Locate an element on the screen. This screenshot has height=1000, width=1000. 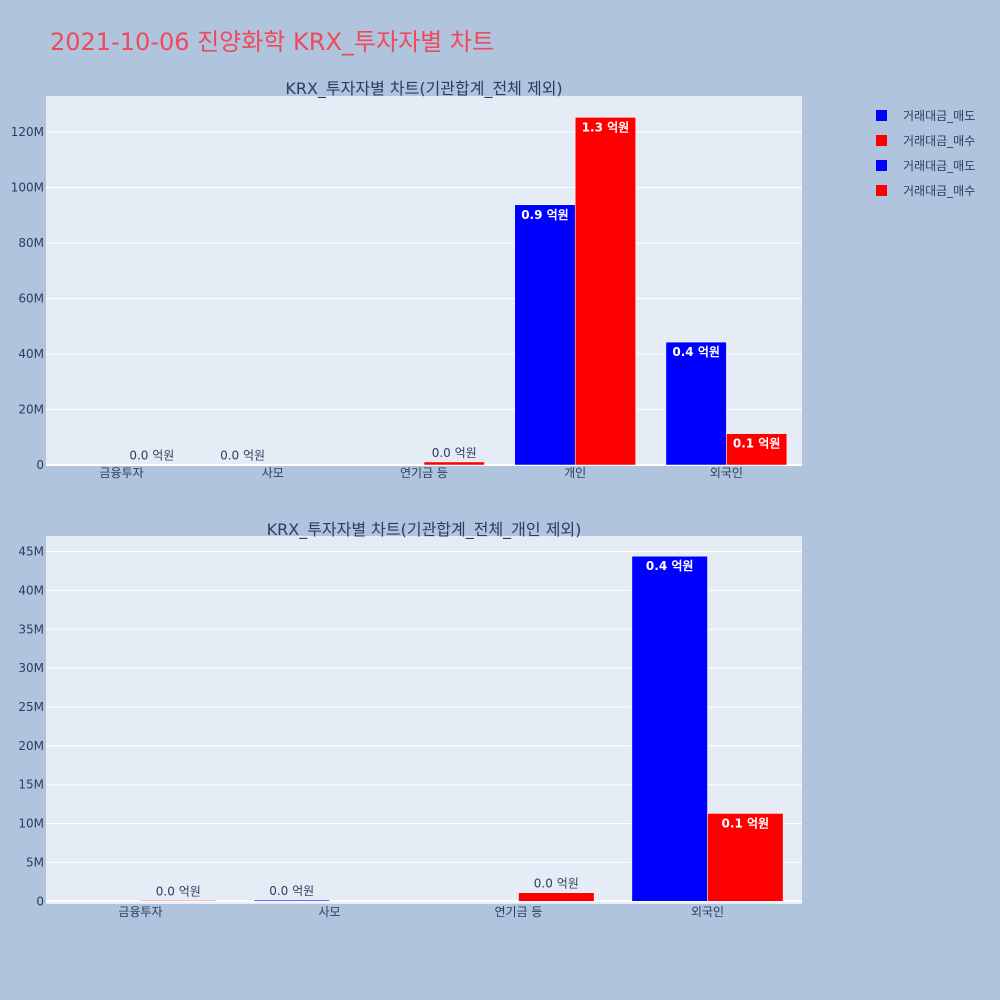
y-tick-label: 5M is located at coordinates (35, 862).